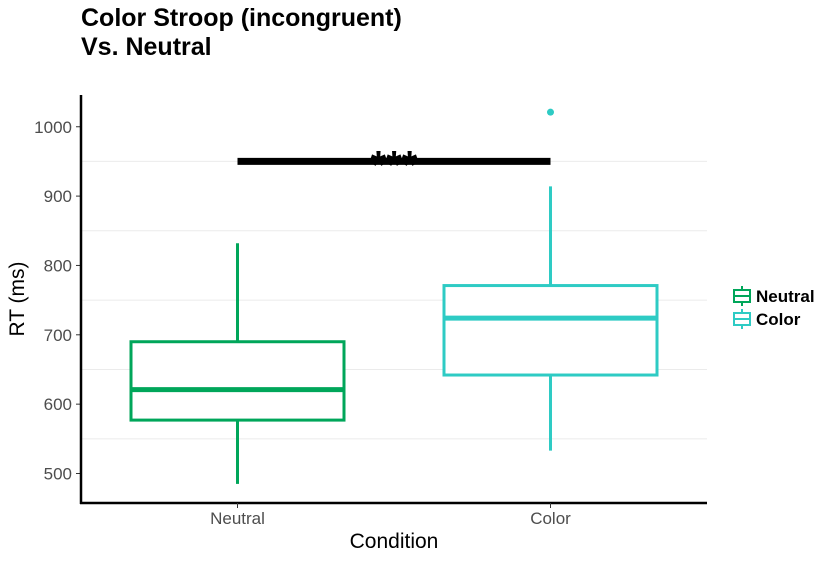  What do you see at coordinates (146, 47) in the screenshot?
I see `chart-title-line-2: Vs. Neutral` at bounding box center [146, 47].